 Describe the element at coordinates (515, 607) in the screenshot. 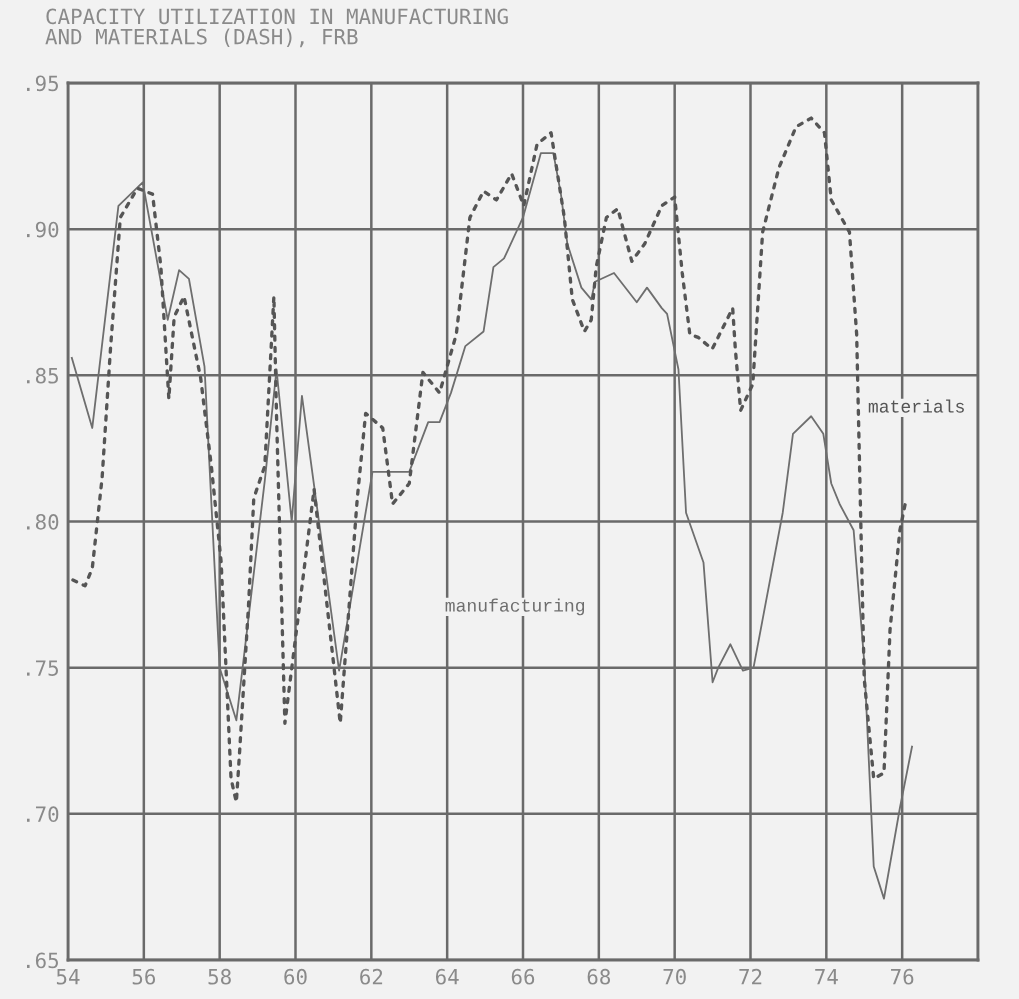

I see `text: manufacturing` at that location.